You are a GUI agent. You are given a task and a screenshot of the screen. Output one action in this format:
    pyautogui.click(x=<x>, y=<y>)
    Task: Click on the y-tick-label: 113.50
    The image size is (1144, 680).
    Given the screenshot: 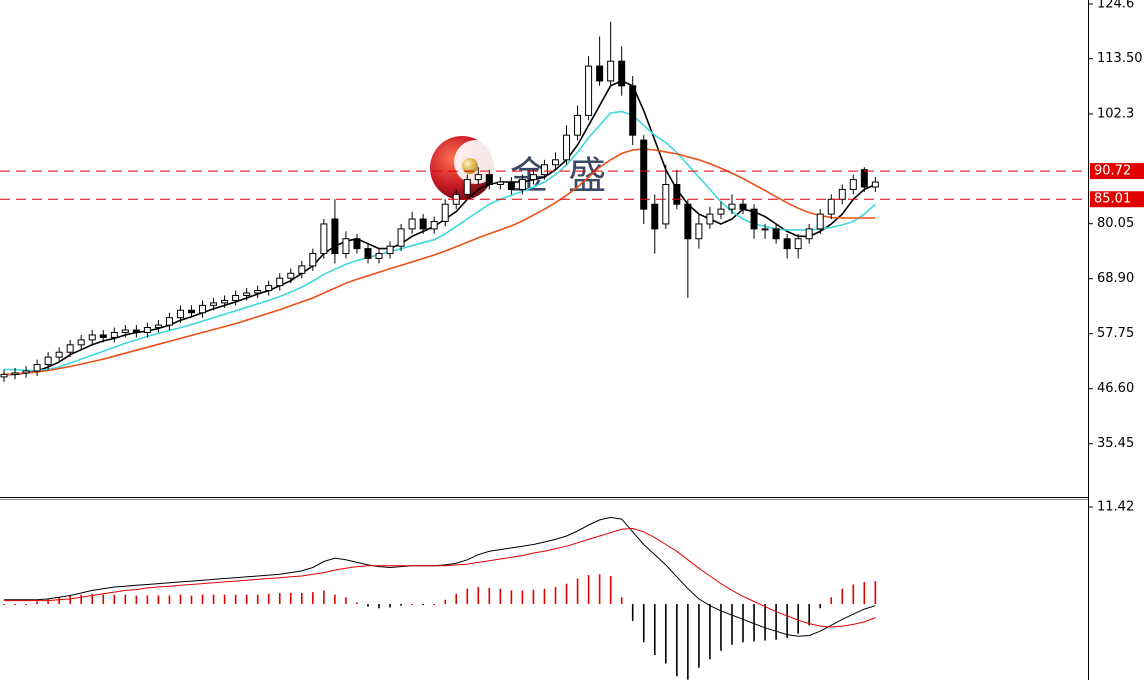 What is the action you would take?
    pyautogui.click(x=1120, y=58)
    